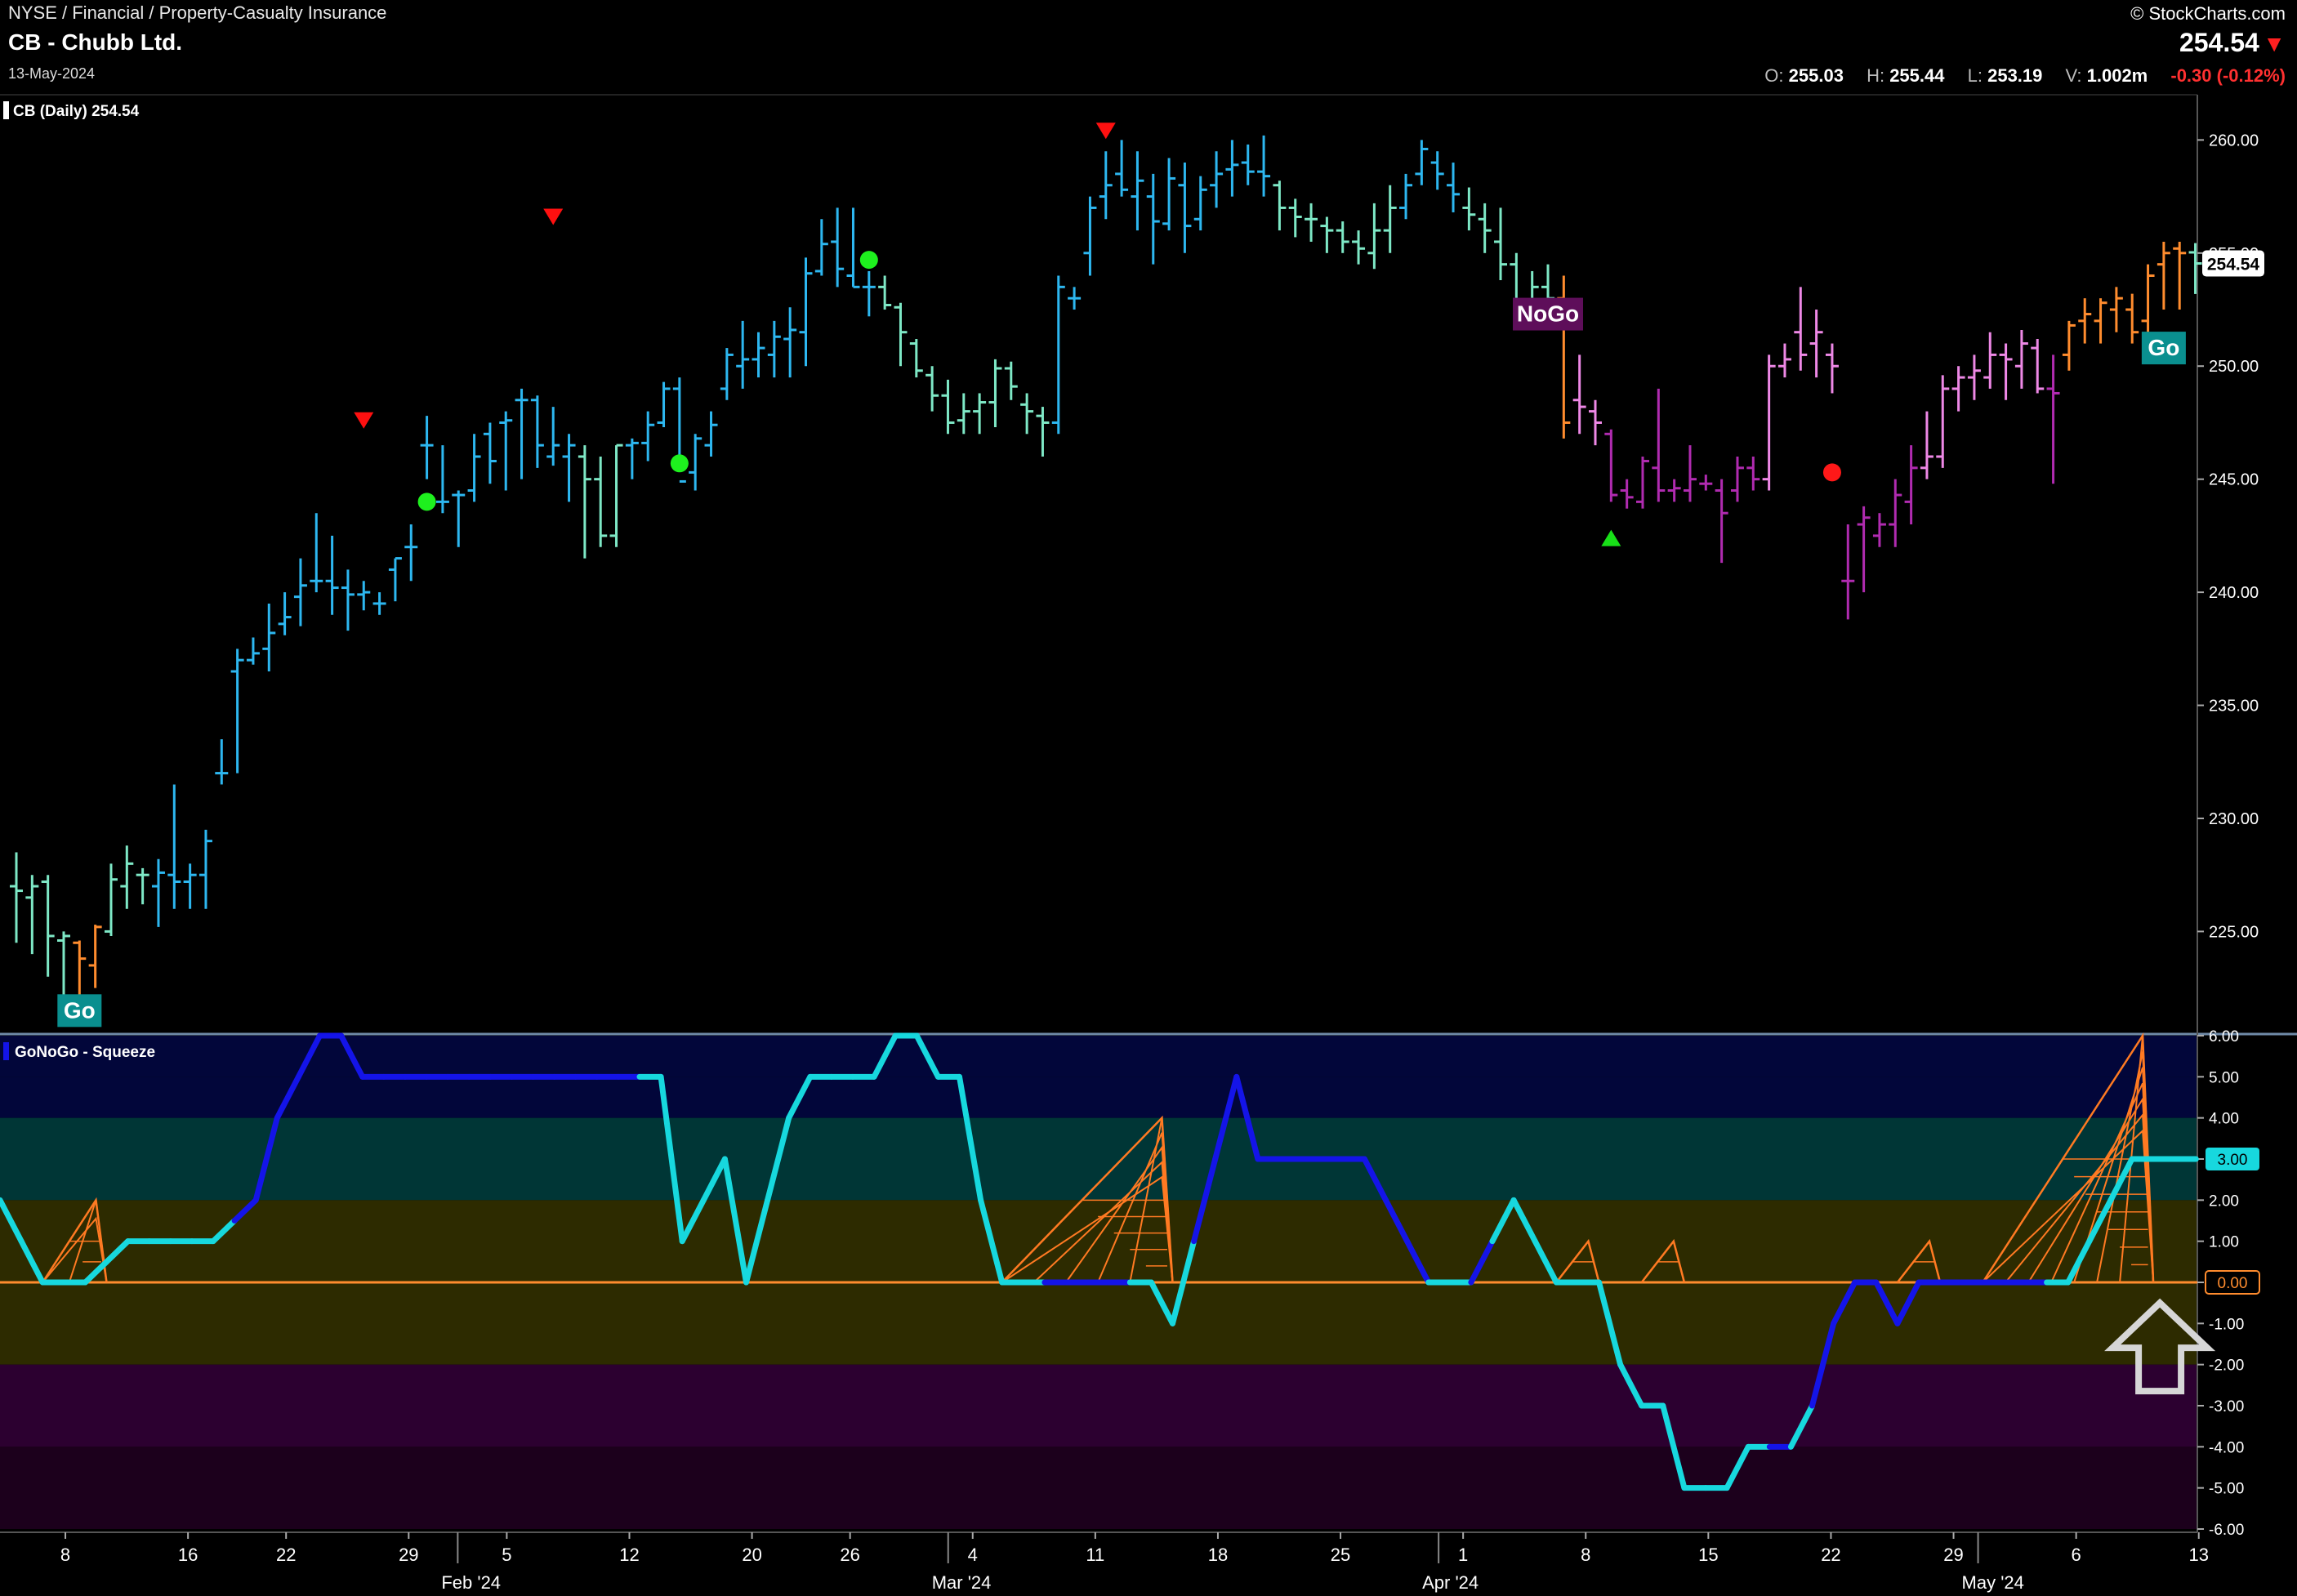 This screenshot has width=2297, height=1596. I want to click on price-y-tick-label: 245.00, so click(2234, 480).